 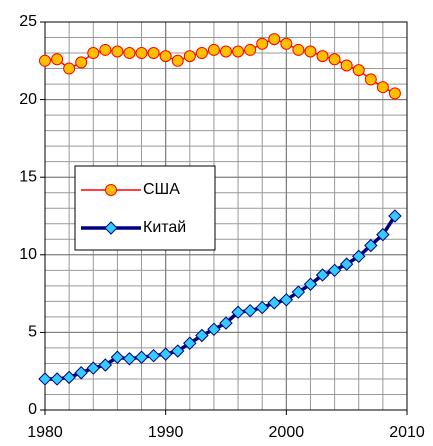 I want to click on y-tick-label: 10, so click(x=28, y=254).